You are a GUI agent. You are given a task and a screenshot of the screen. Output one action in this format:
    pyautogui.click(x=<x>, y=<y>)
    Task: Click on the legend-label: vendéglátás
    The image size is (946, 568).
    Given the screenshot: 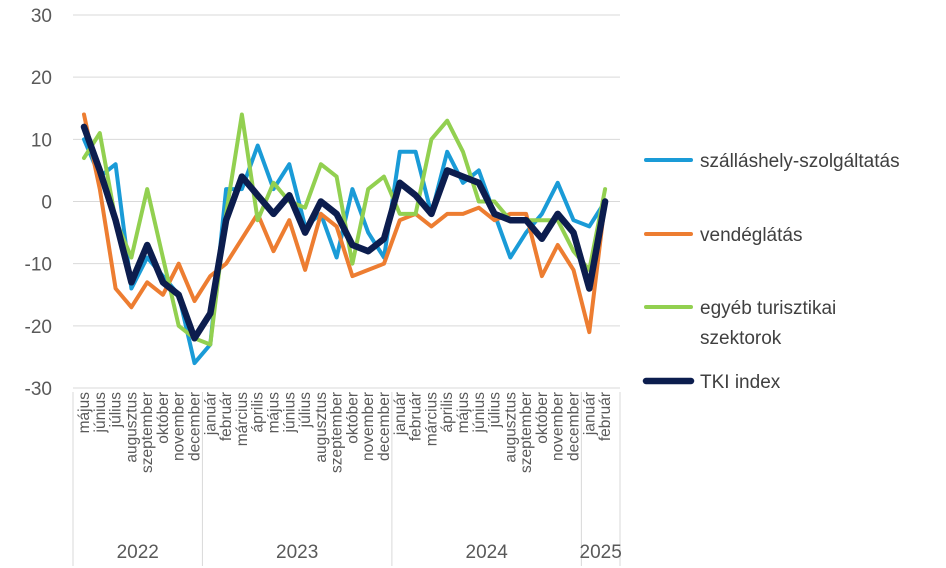 What is the action you would take?
    pyautogui.click(x=751, y=235)
    